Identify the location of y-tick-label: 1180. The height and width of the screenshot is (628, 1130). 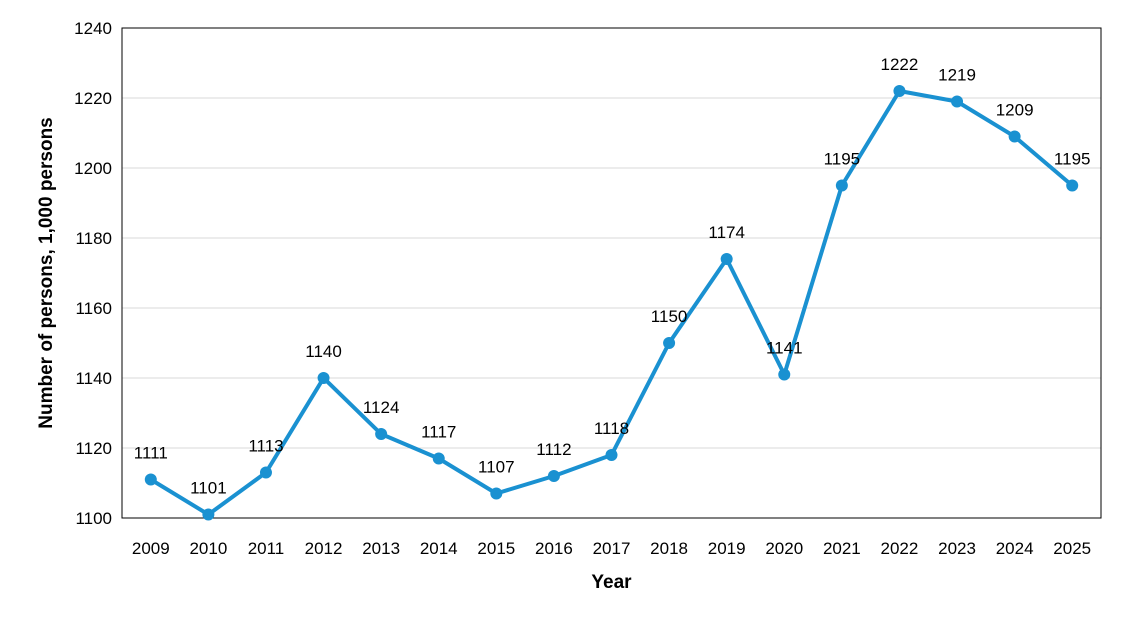
(93, 238).